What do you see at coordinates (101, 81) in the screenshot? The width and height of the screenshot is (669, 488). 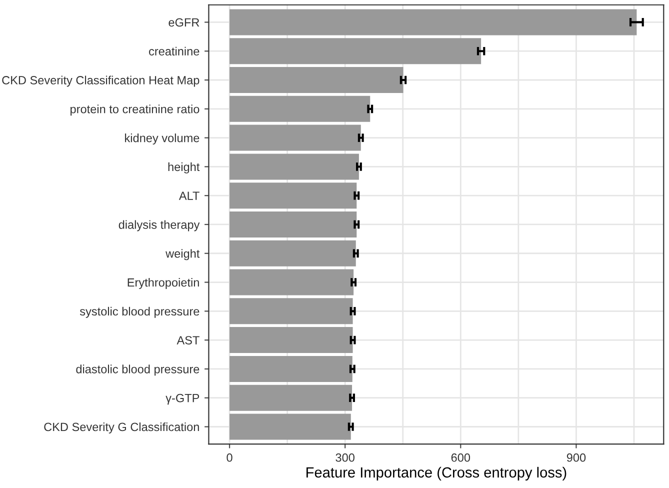 I see `y-tick-label: CKD Severity Classification Heat Map` at bounding box center [101, 81].